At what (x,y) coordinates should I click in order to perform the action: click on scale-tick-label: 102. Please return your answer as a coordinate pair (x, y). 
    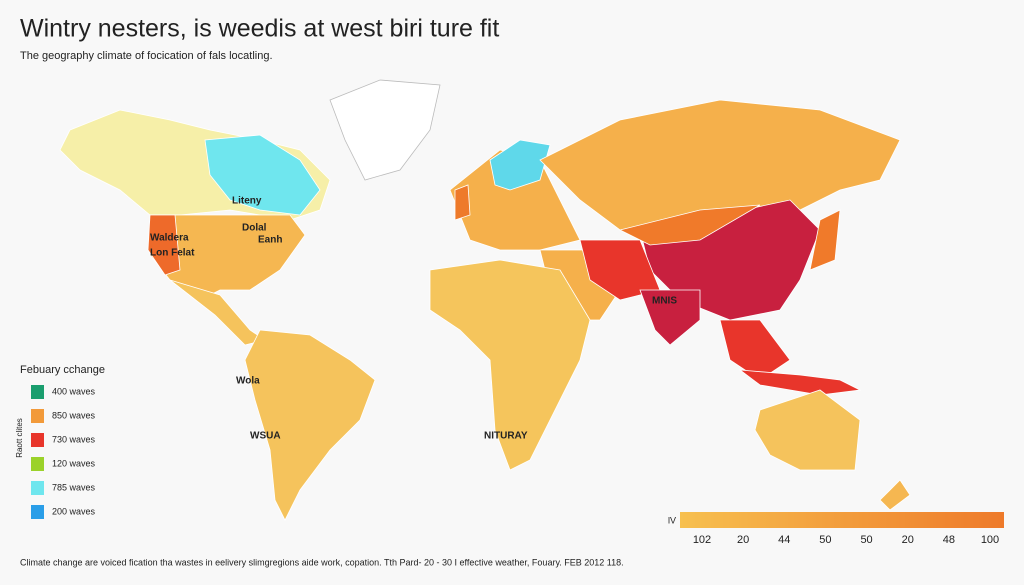
    Looking at the image, I should click on (702, 540).